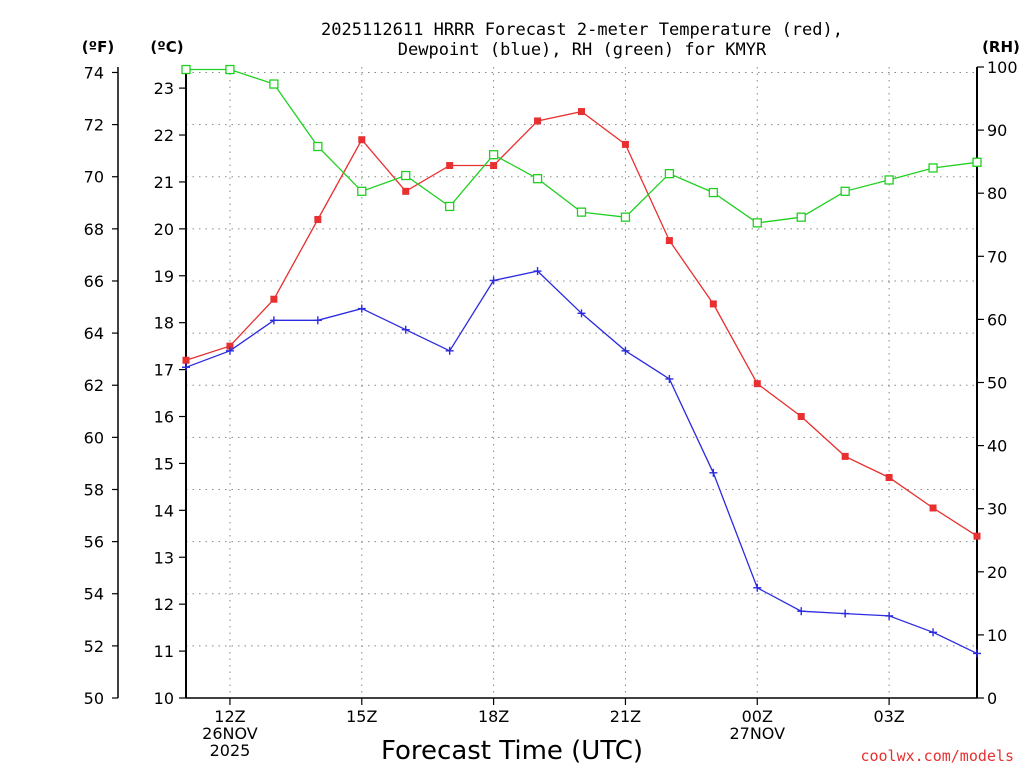  What do you see at coordinates (757, 733) in the screenshot?
I see `tick-label-x: 27NOV` at bounding box center [757, 733].